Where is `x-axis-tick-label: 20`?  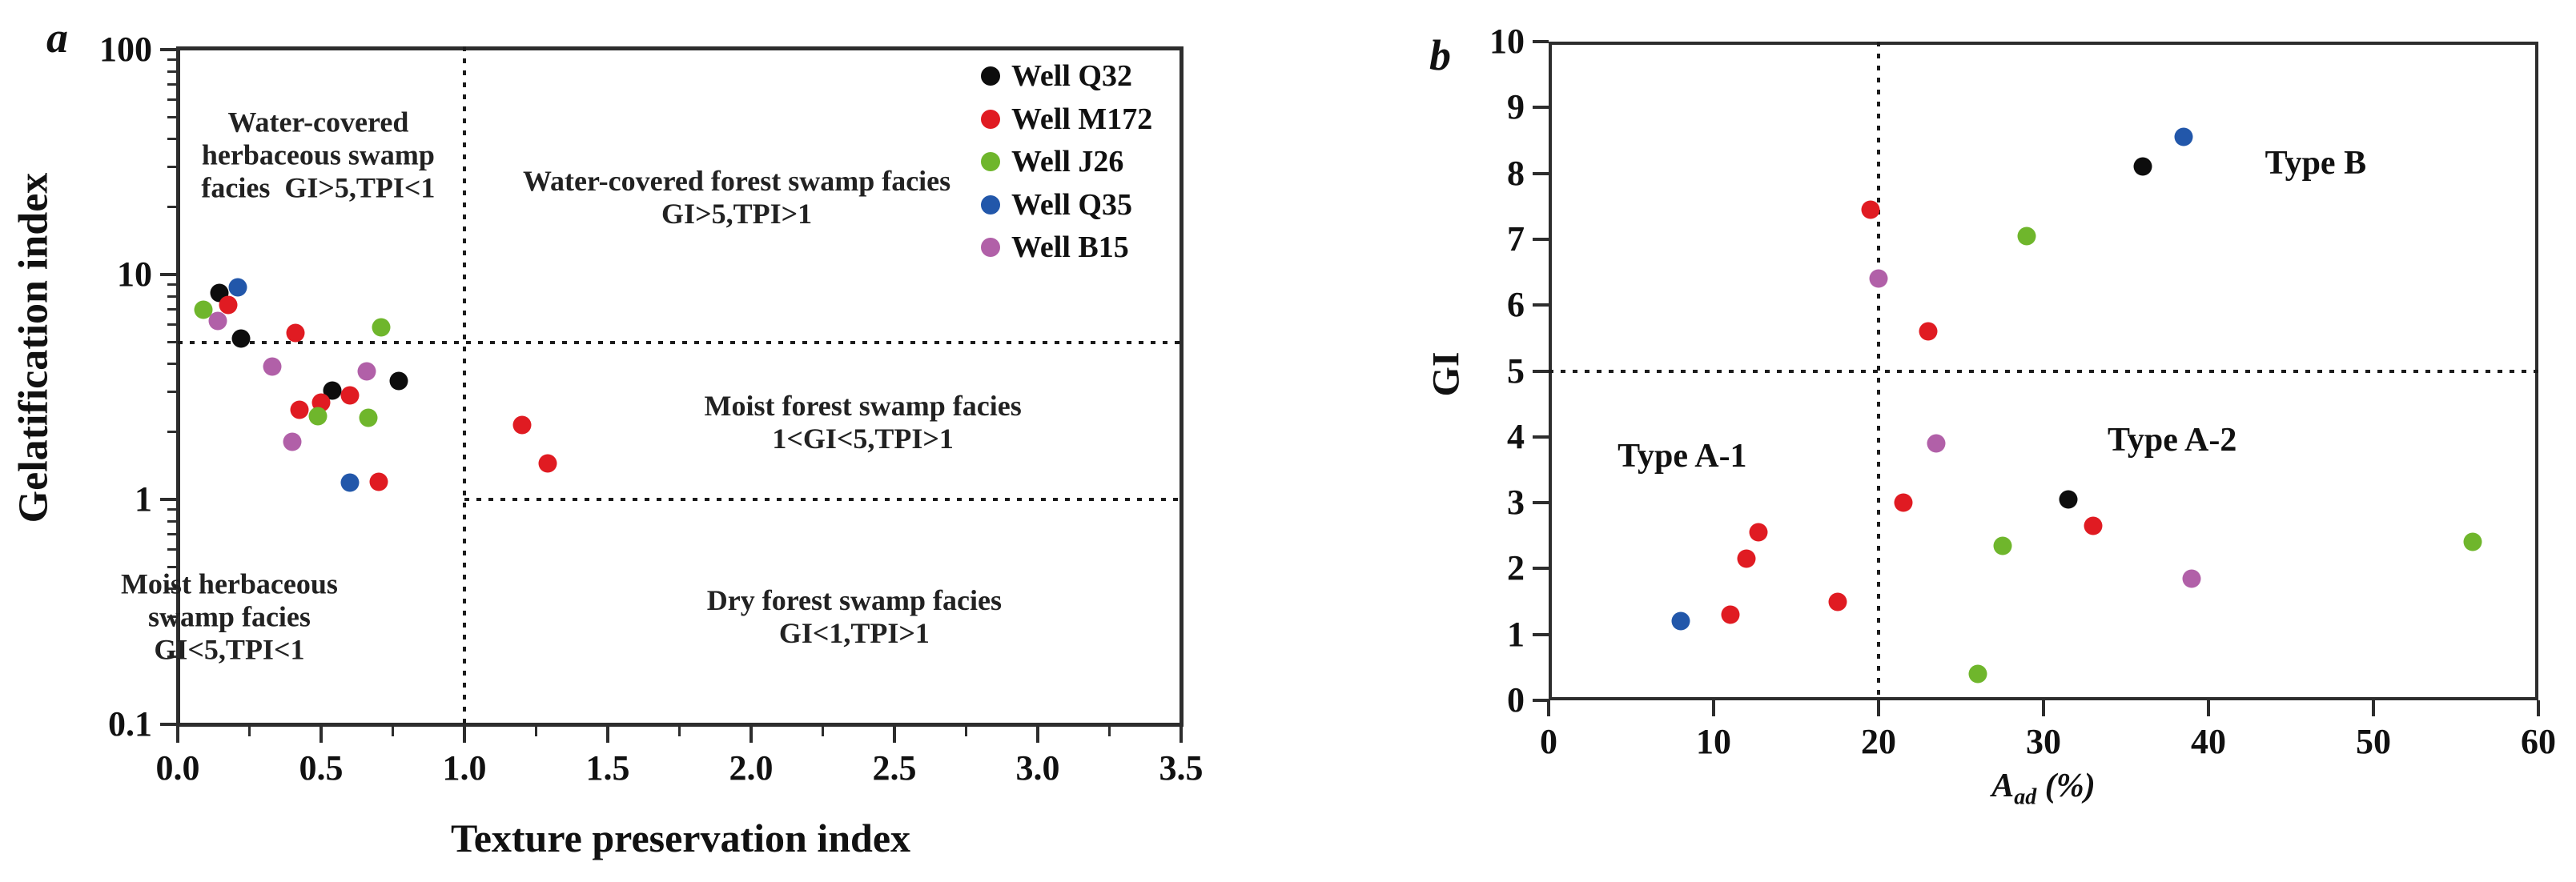 x-axis-tick-label: 20 is located at coordinates (1878, 741).